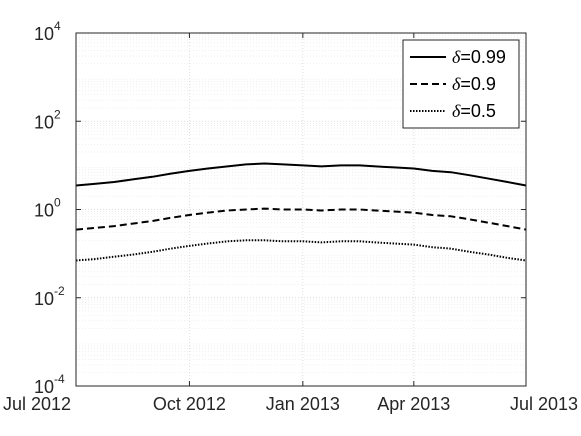  Describe the element at coordinates (413, 404) in the screenshot. I see `x-tick-label: Apr 2013` at that location.